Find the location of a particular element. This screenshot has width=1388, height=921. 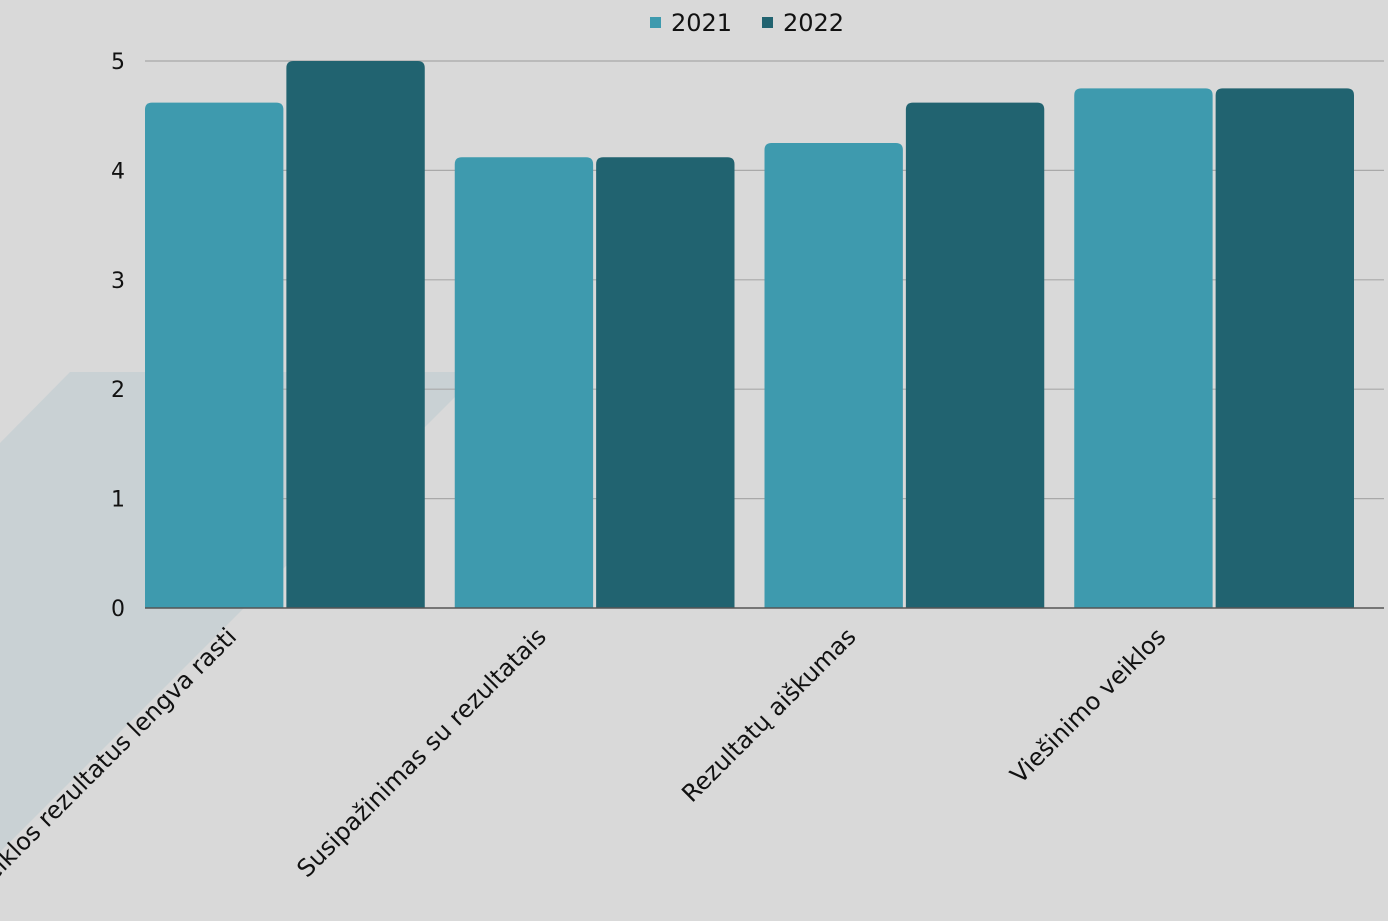

y-tick-label: 4 is located at coordinates (118, 171).